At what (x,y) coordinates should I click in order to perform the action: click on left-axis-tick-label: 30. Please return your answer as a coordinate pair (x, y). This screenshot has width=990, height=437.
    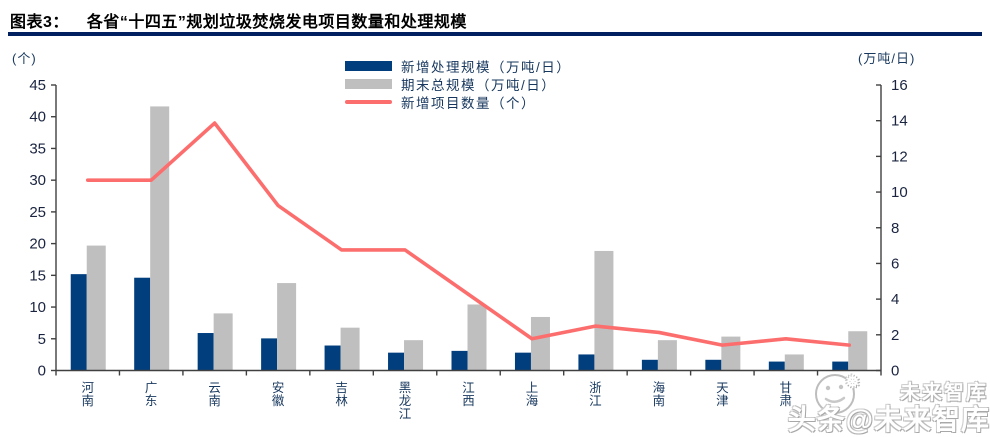
    Looking at the image, I should click on (37, 180).